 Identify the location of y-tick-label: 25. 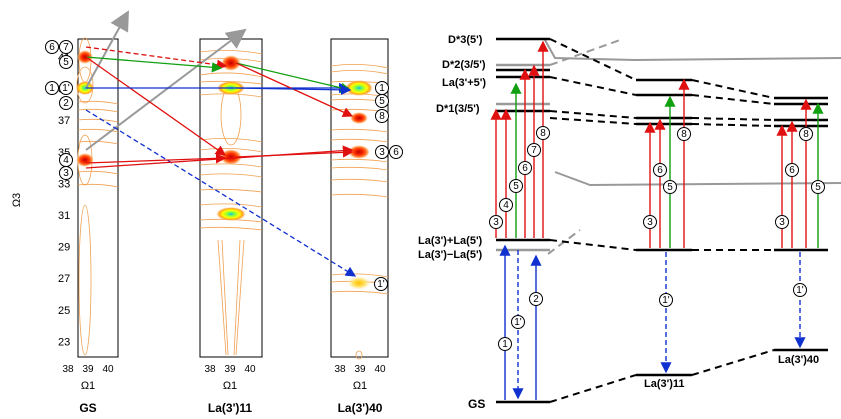
(64, 311).